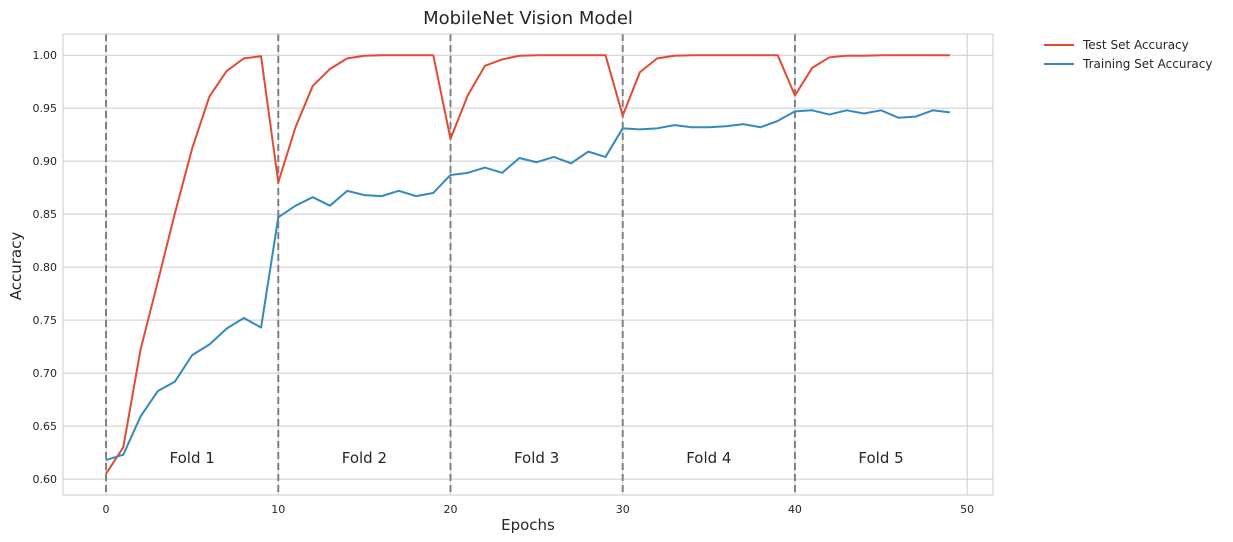 This screenshot has height=542, width=1233. I want to click on x-tick-label: 10, so click(278, 509).